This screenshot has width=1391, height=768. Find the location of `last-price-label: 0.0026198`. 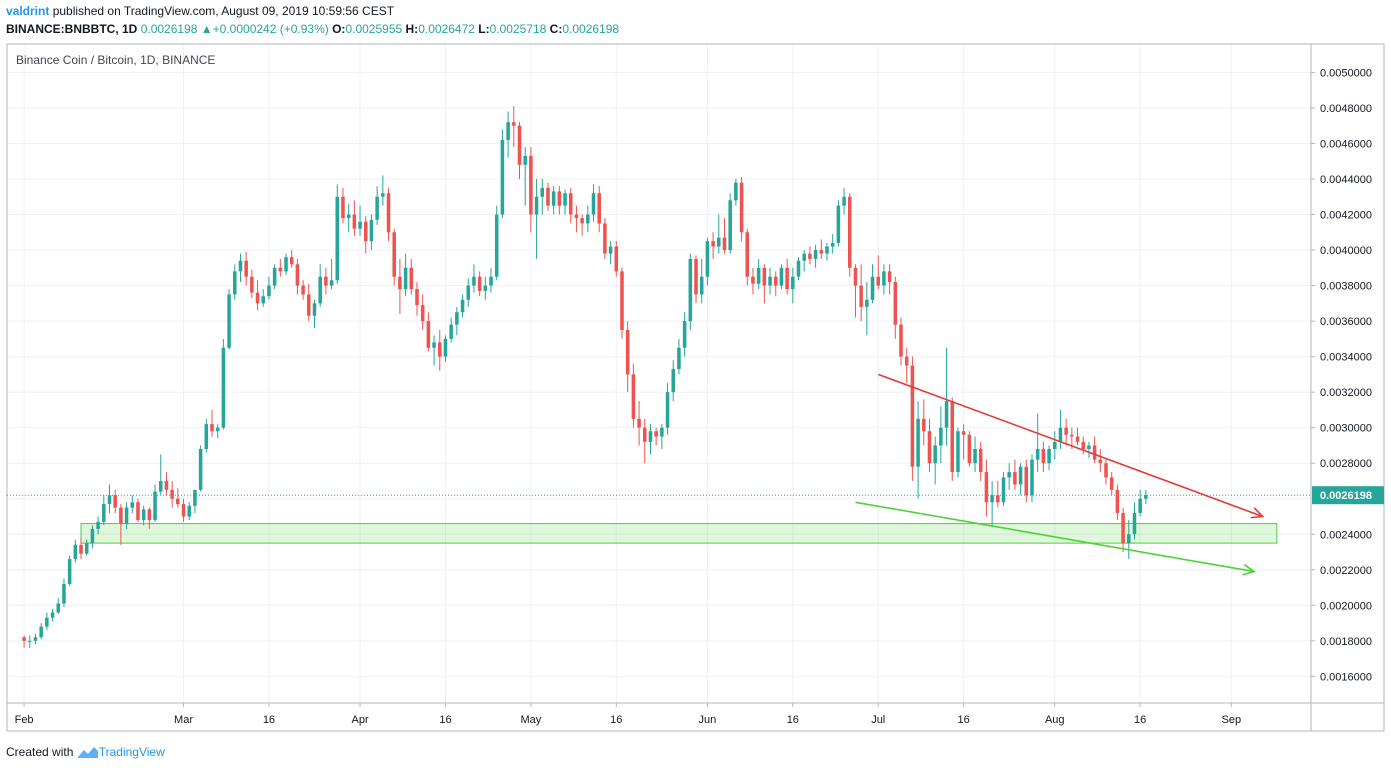

last-price-label: 0.0026198 is located at coordinates (1346, 496).